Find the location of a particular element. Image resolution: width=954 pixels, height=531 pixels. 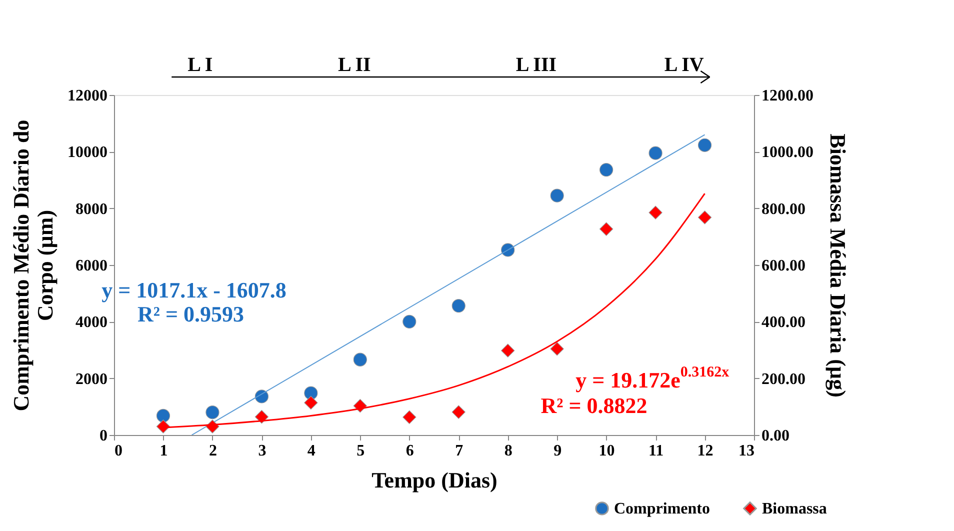

text: L III is located at coordinates (536, 65).